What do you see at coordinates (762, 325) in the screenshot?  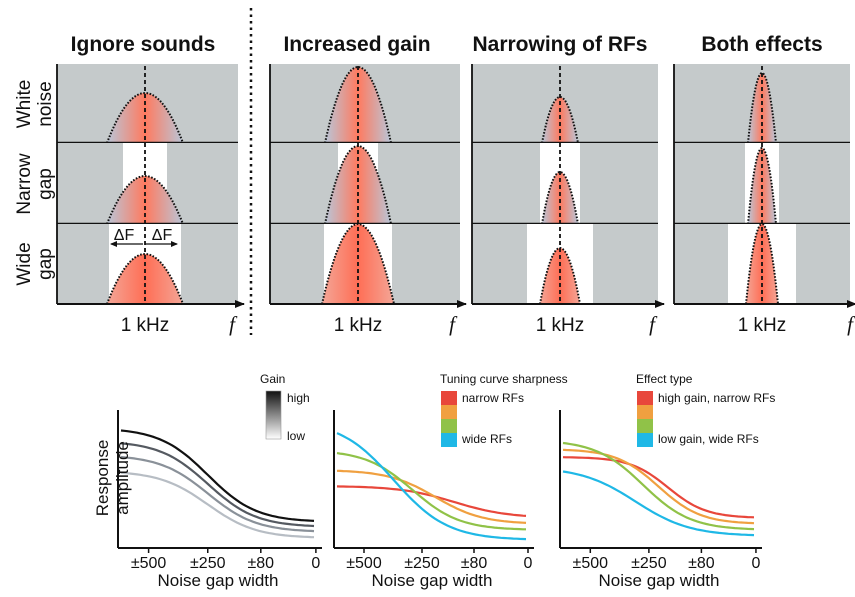 I see `center-freq-label-4: 1 kHz` at bounding box center [762, 325].